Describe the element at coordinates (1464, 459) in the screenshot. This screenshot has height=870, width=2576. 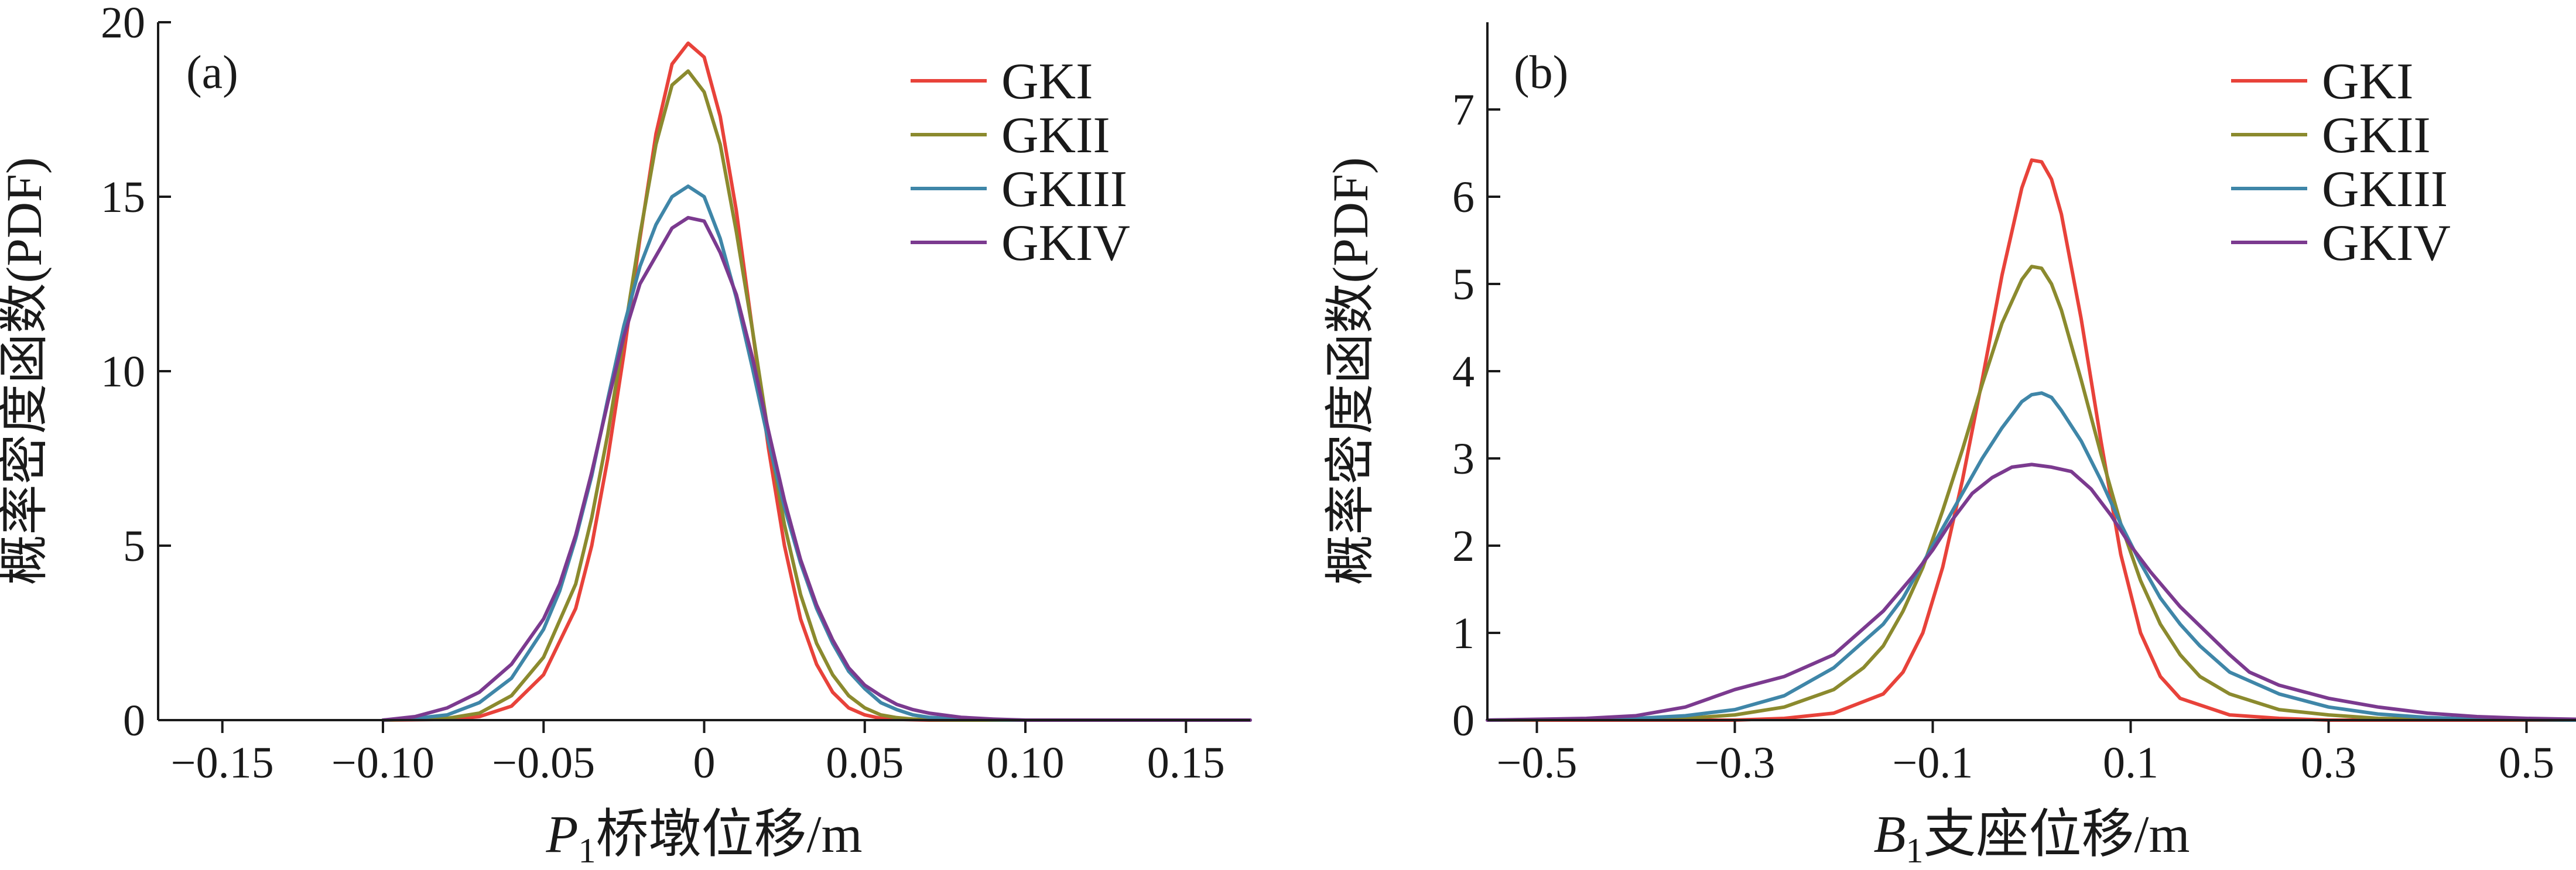
I see `y-tick-label: 3` at that location.